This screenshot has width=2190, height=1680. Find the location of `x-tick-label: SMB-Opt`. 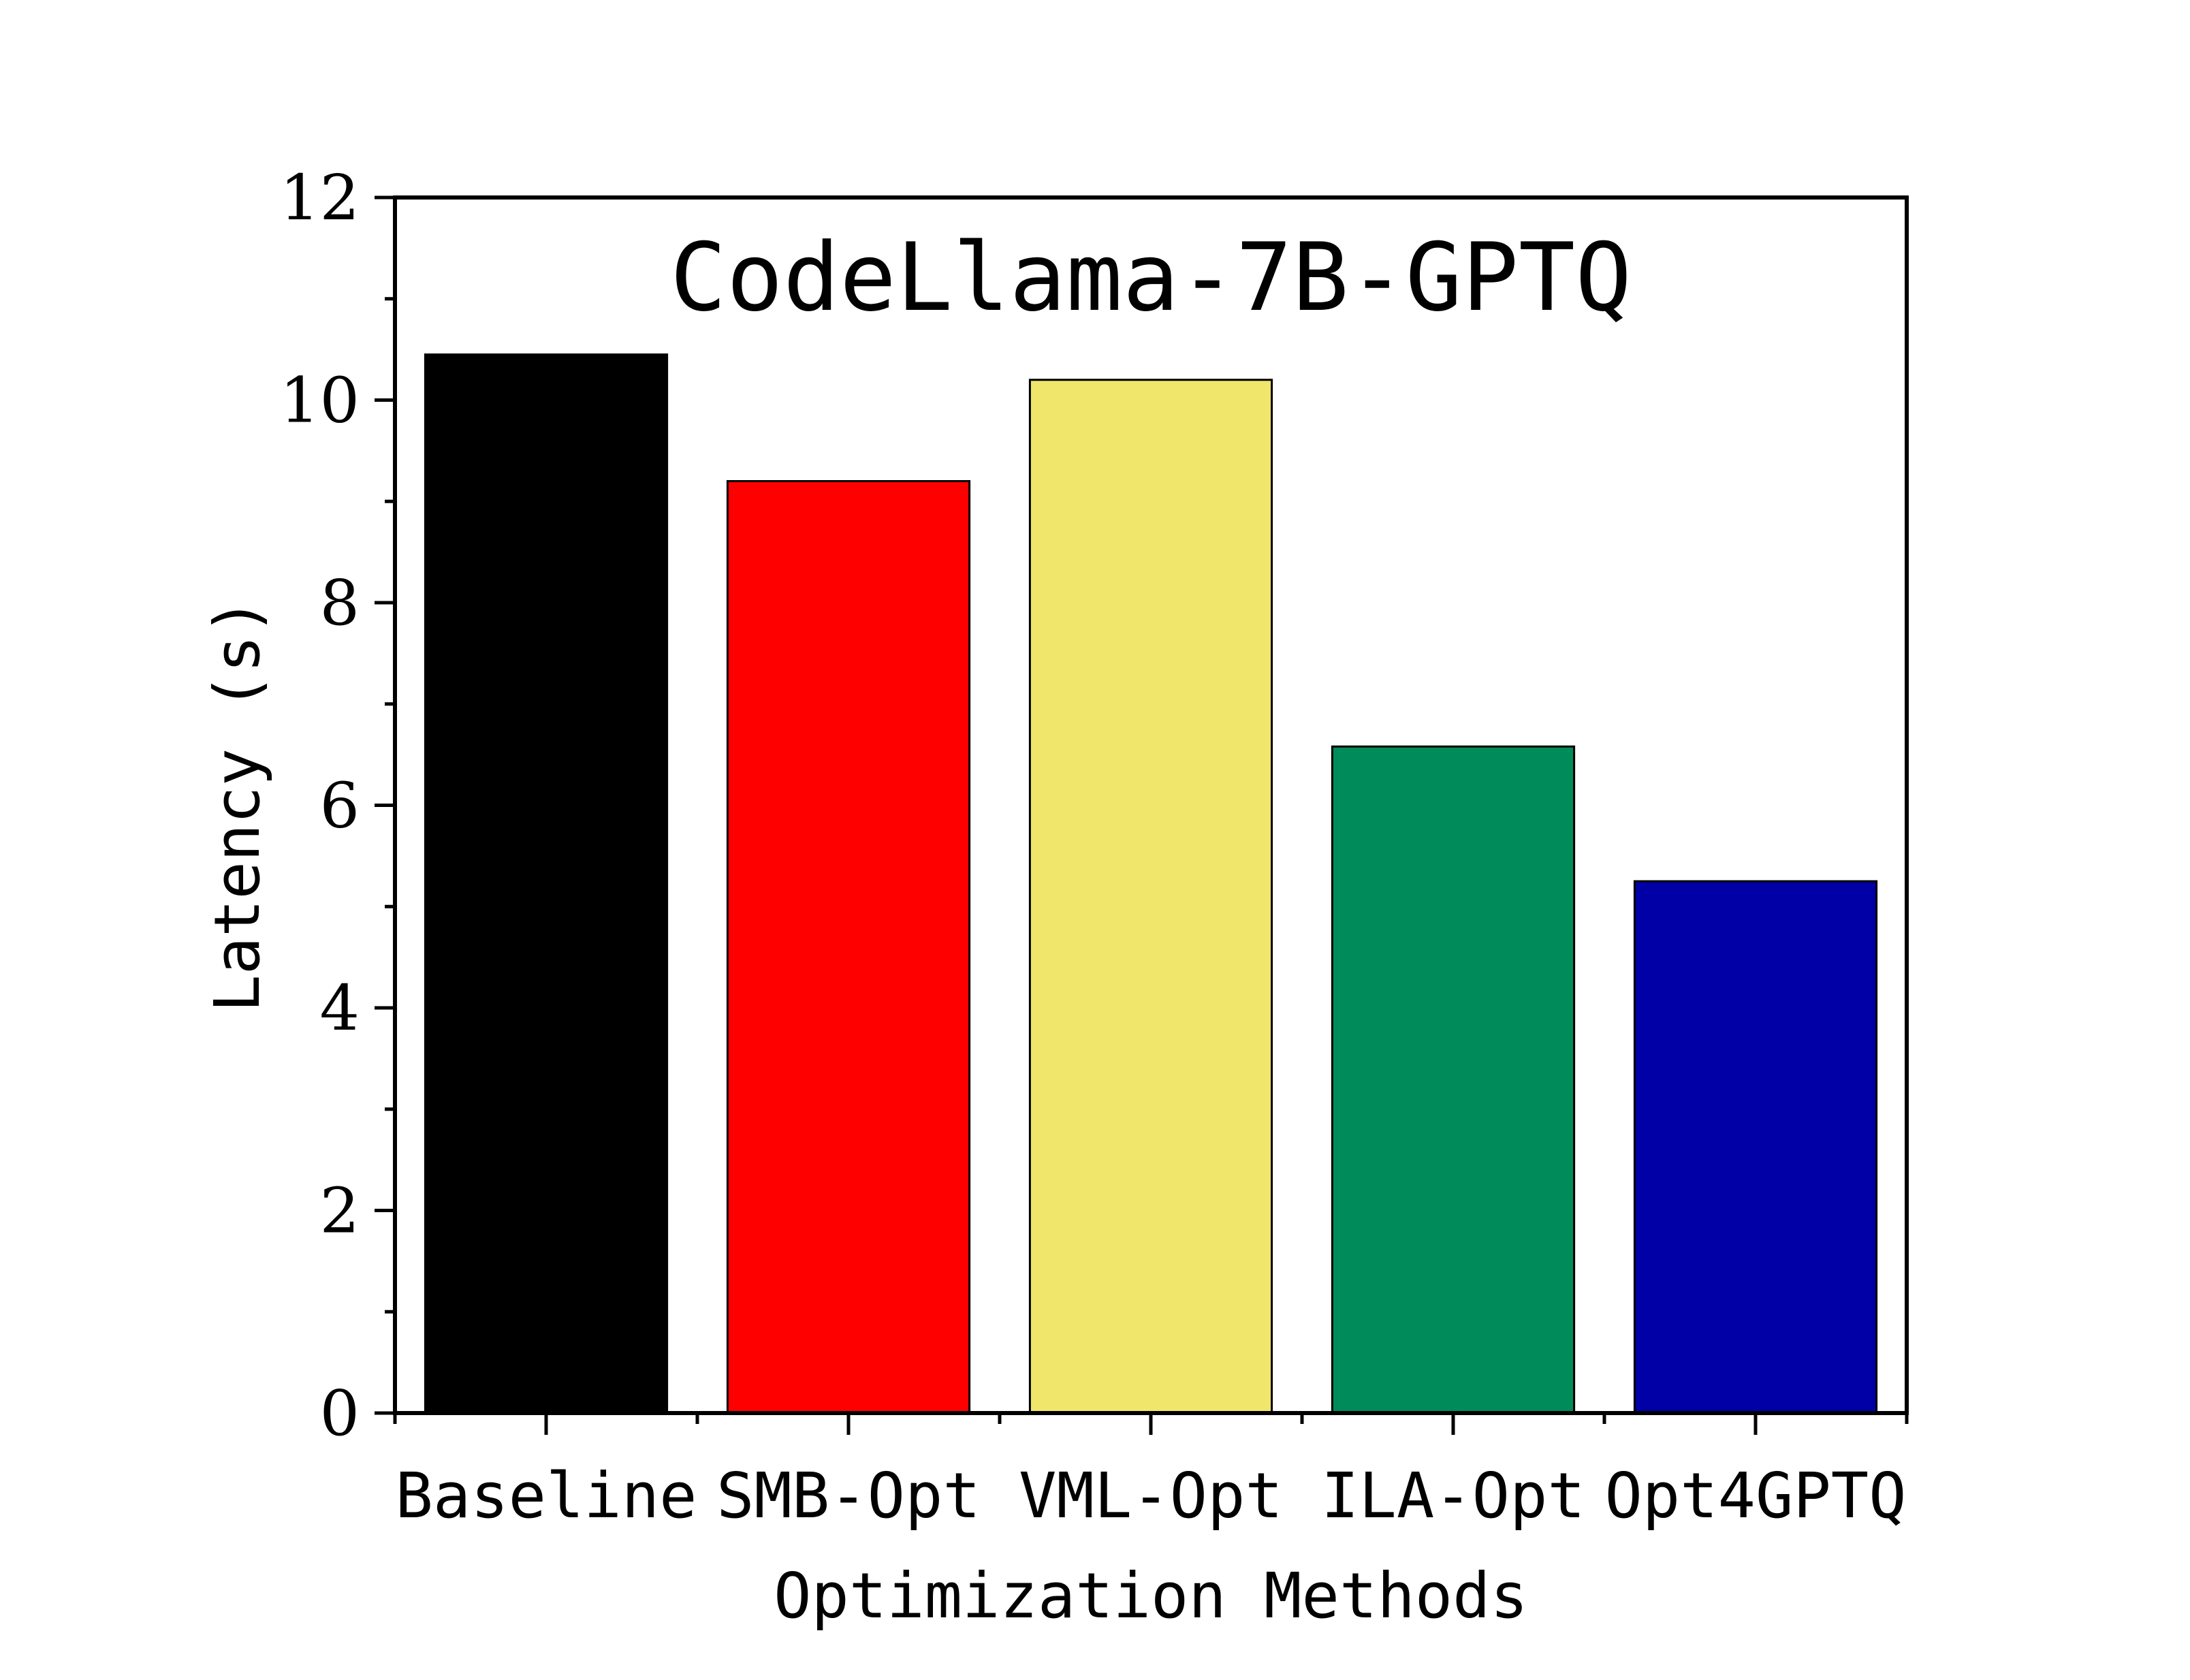

x-tick-label: SMB-Opt is located at coordinates (848, 1495).